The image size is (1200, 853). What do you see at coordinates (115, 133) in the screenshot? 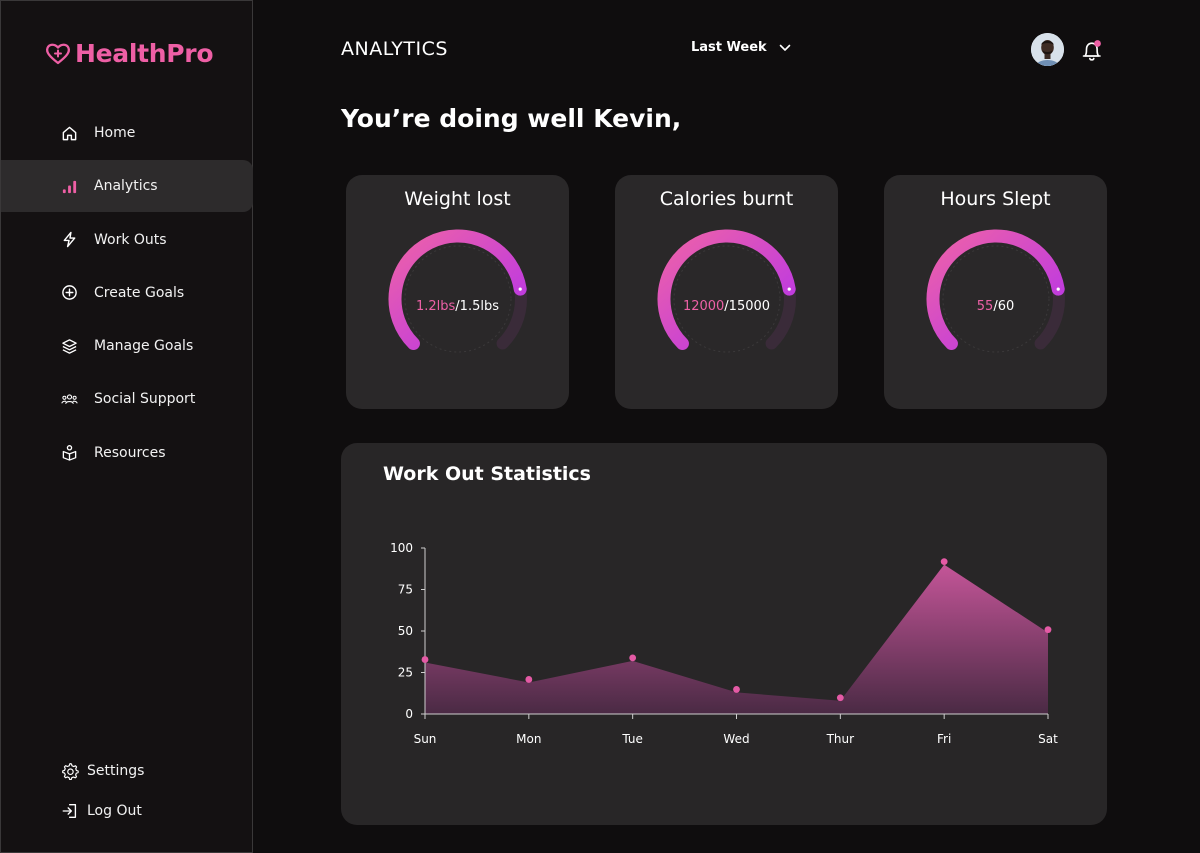
I see `sidebar-item-label: Home` at bounding box center [115, 133].